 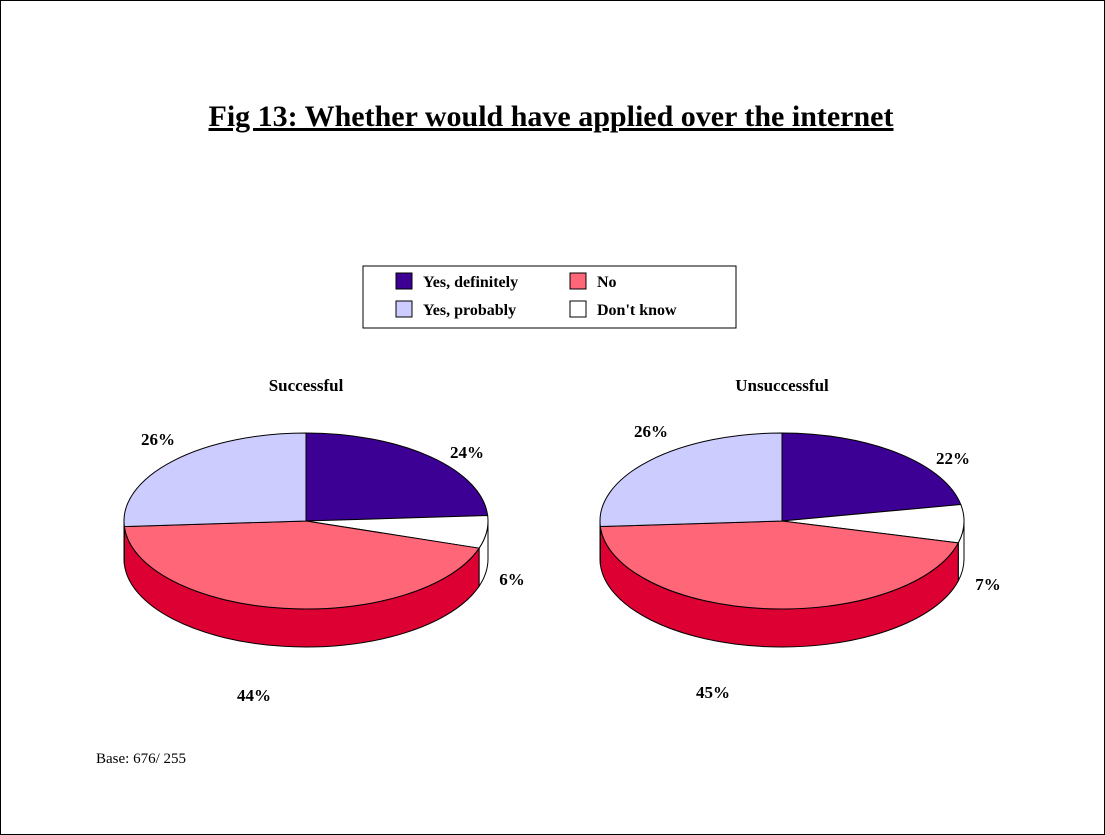 I want to click on legend-label-don-t-know: Don't know, so click(x=637, y=310).